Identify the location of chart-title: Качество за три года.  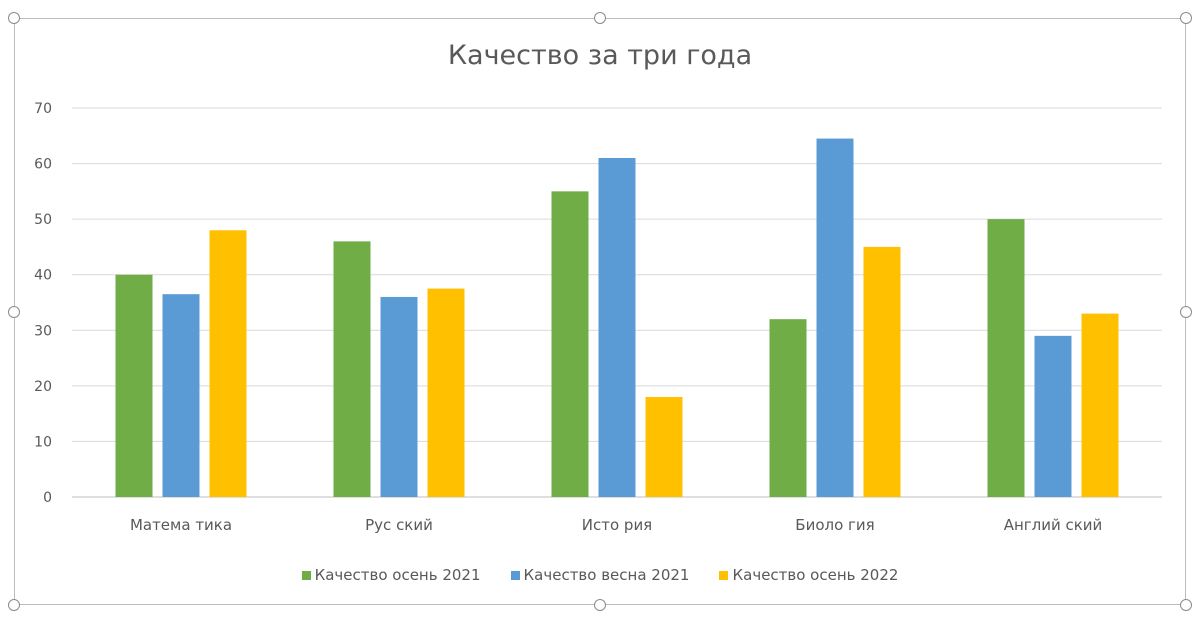
(600, 55).